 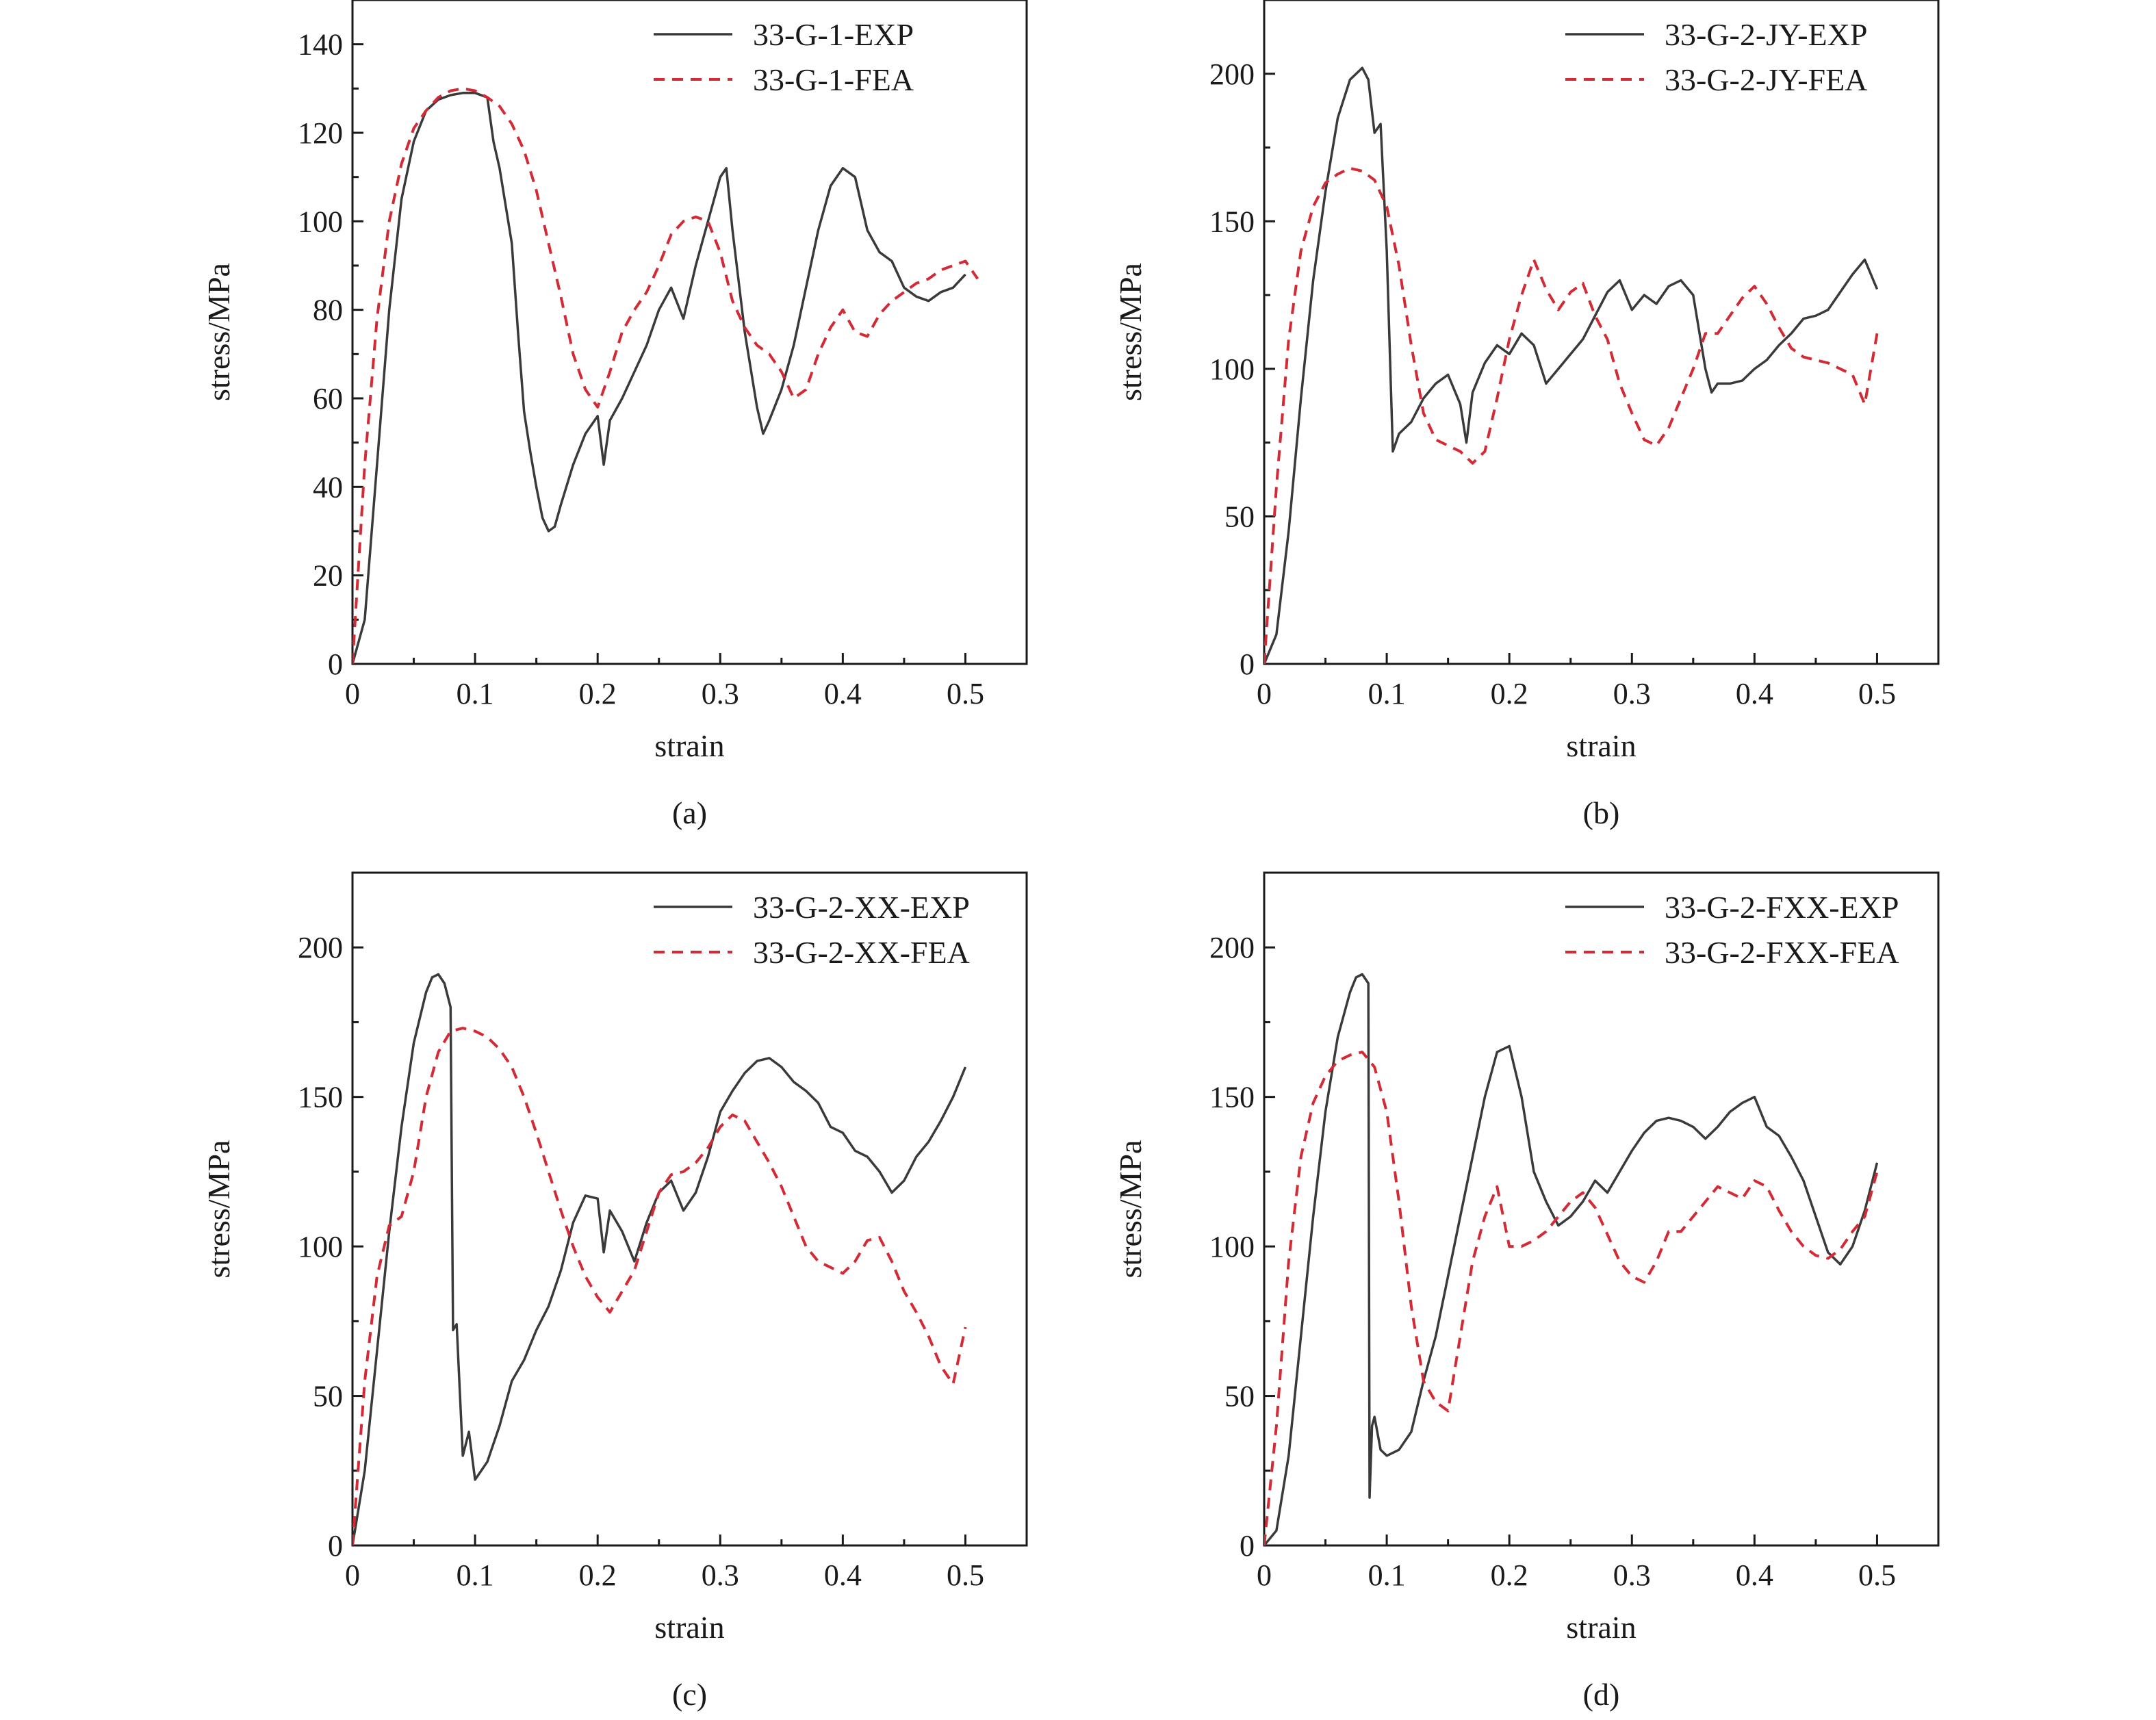 What do you see at coordinates (328, 487) in the screenshot?
I see `y-tick-label: 40` at bounding box center [328, 487].